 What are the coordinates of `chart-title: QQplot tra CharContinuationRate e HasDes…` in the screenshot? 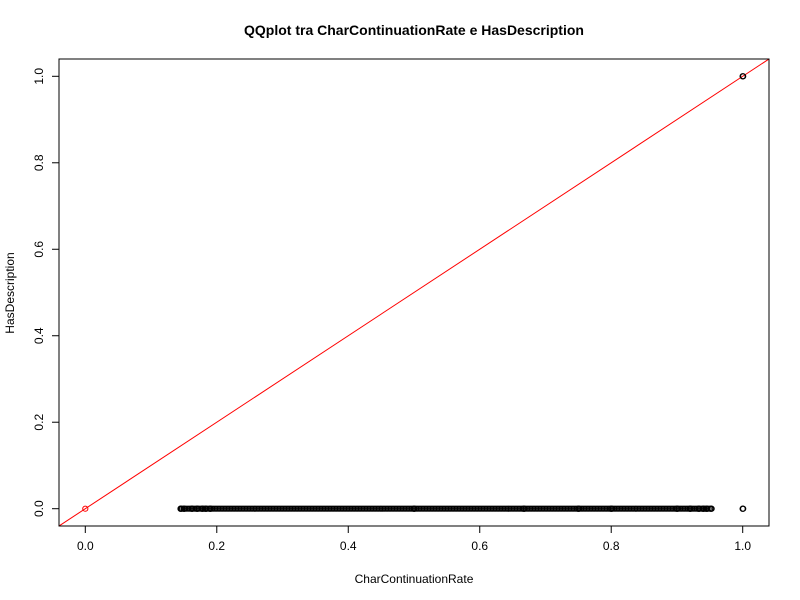 It's located at (414, 30).